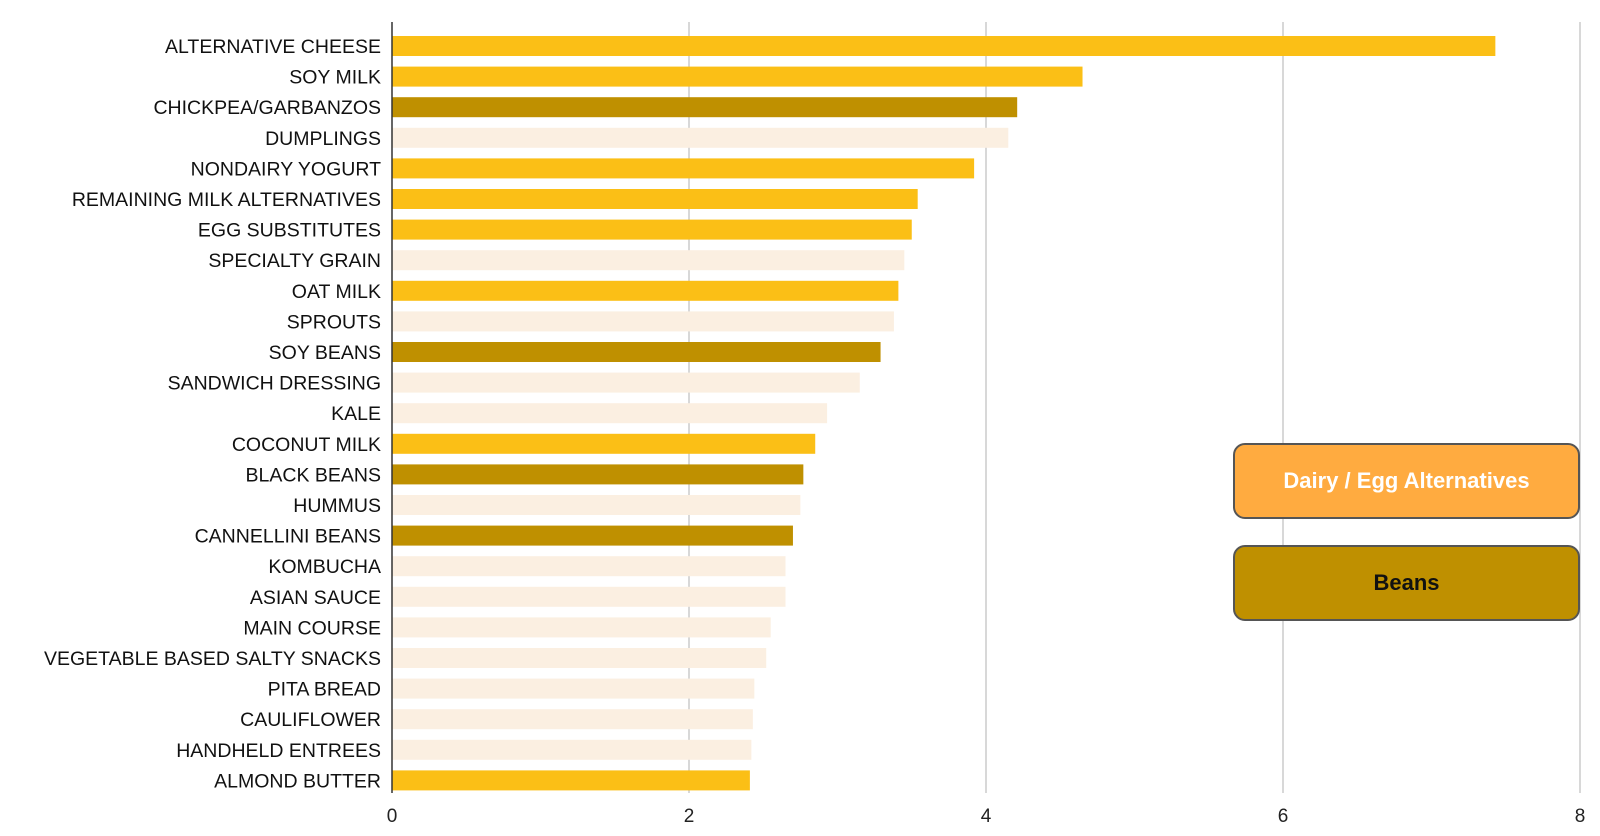 The width and height of the screenshot is (1600, 836). I want to click on bar-dumplings, so click(700, 137).